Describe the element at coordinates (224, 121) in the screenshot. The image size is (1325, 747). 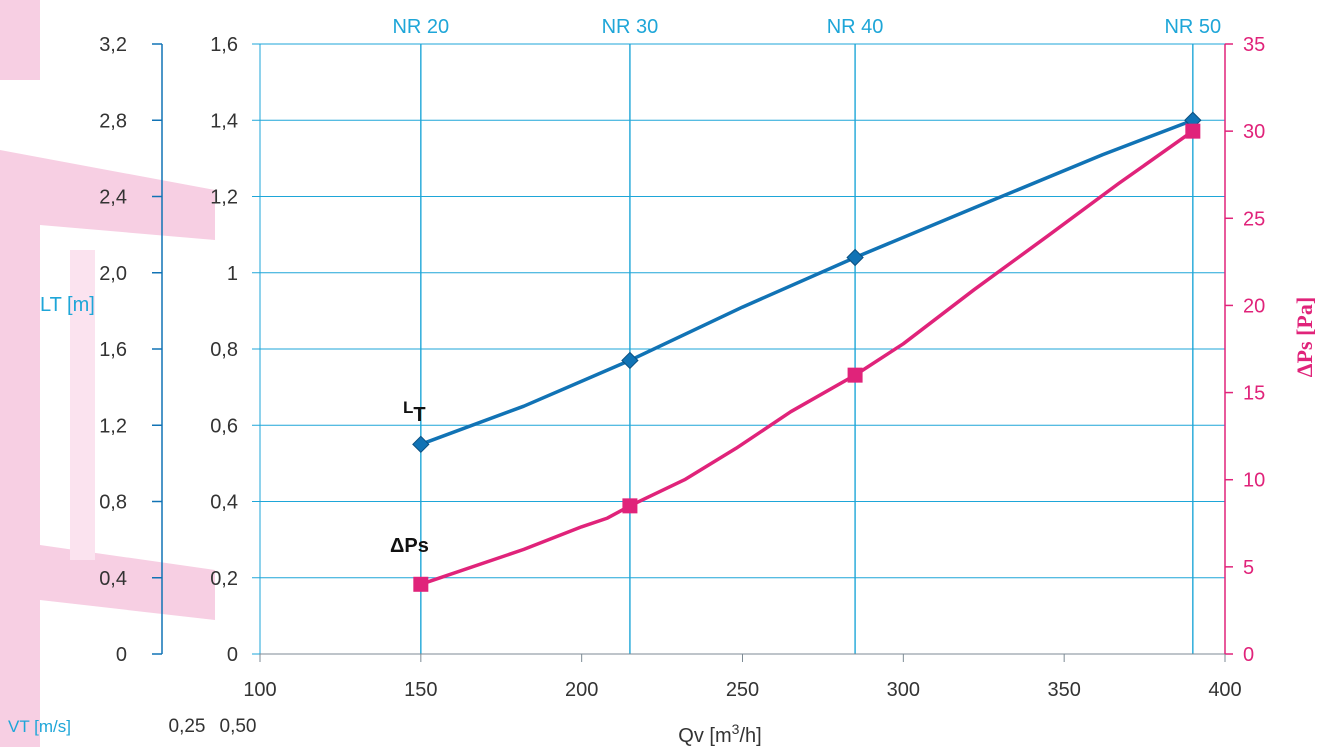
I see `left-y-tick-label: 1,4` at that location.